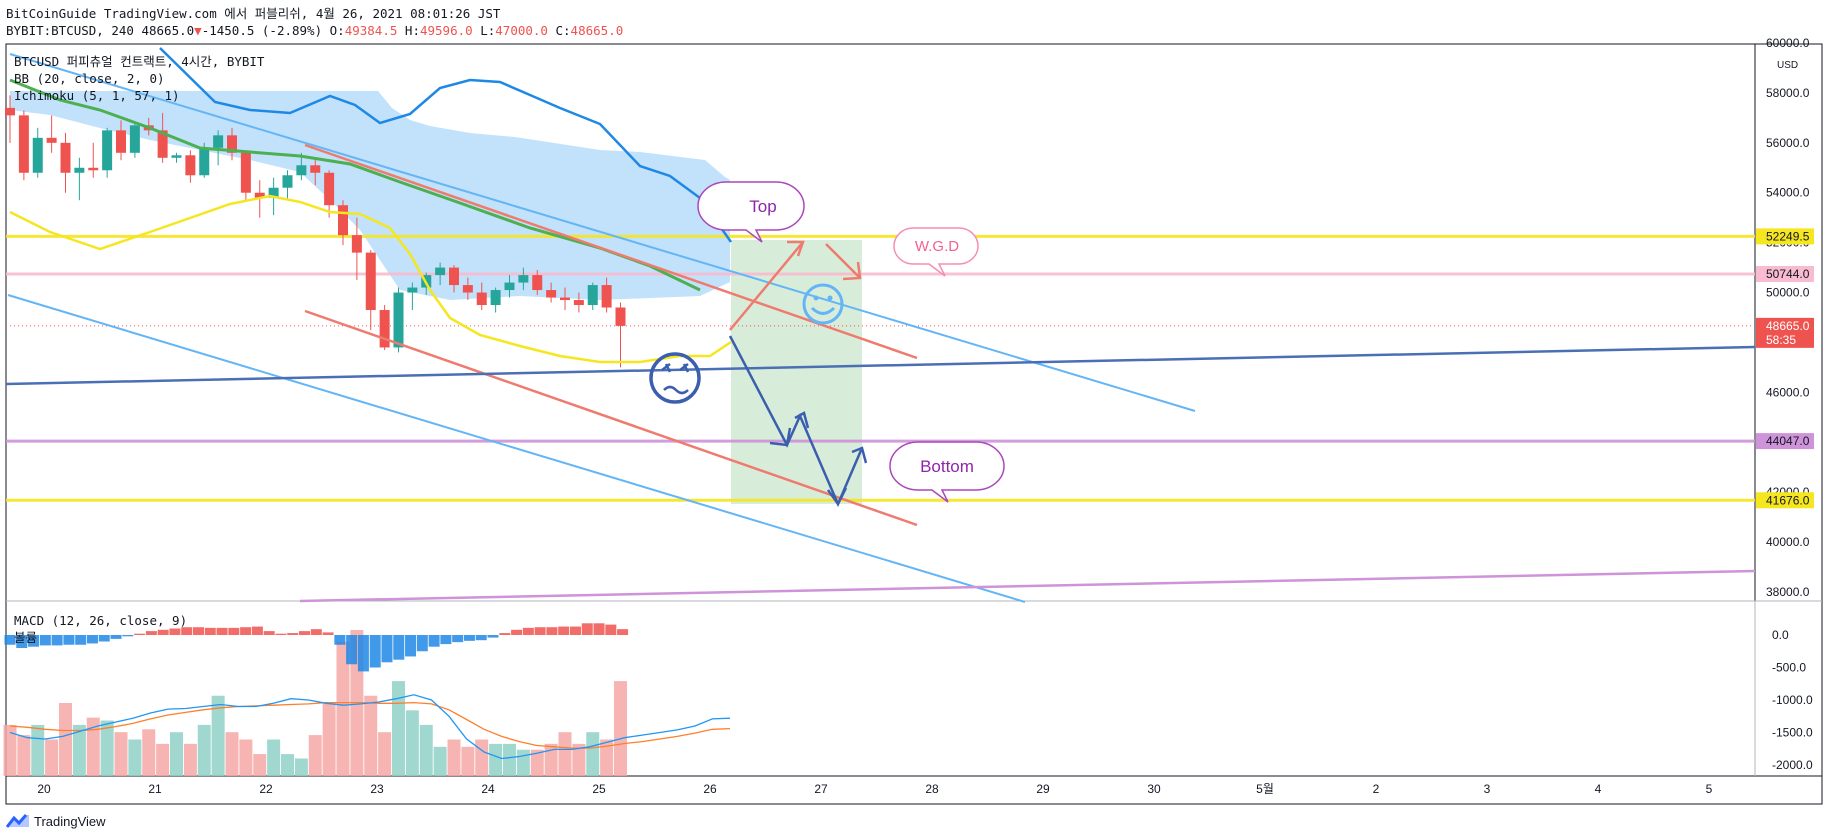 The width and height of the screenshot is (1828, 840). I want to click on wgd-callout: W.G.D, so click(936, 252).